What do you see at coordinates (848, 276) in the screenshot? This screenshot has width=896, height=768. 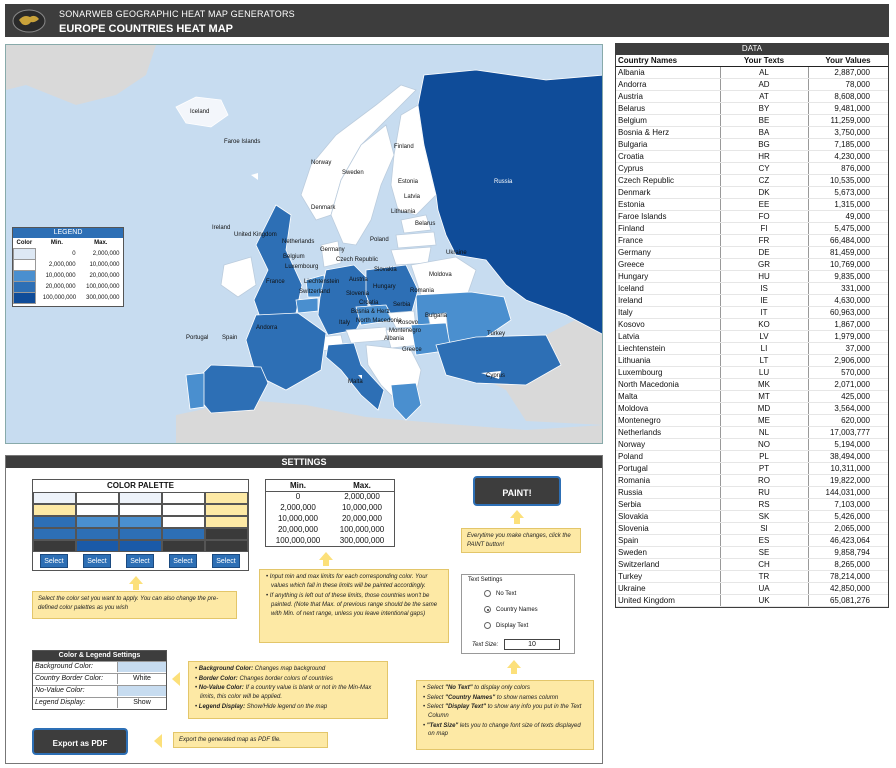 I see `cell-value: 9,835,000` at bounding box center [848, 276].